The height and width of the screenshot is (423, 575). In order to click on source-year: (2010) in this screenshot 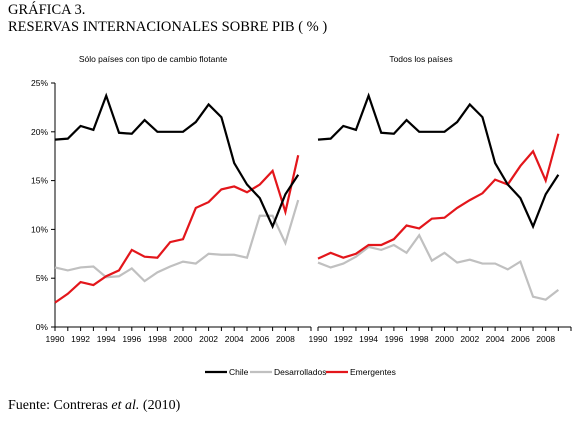, I will do `click(160, 405)`.